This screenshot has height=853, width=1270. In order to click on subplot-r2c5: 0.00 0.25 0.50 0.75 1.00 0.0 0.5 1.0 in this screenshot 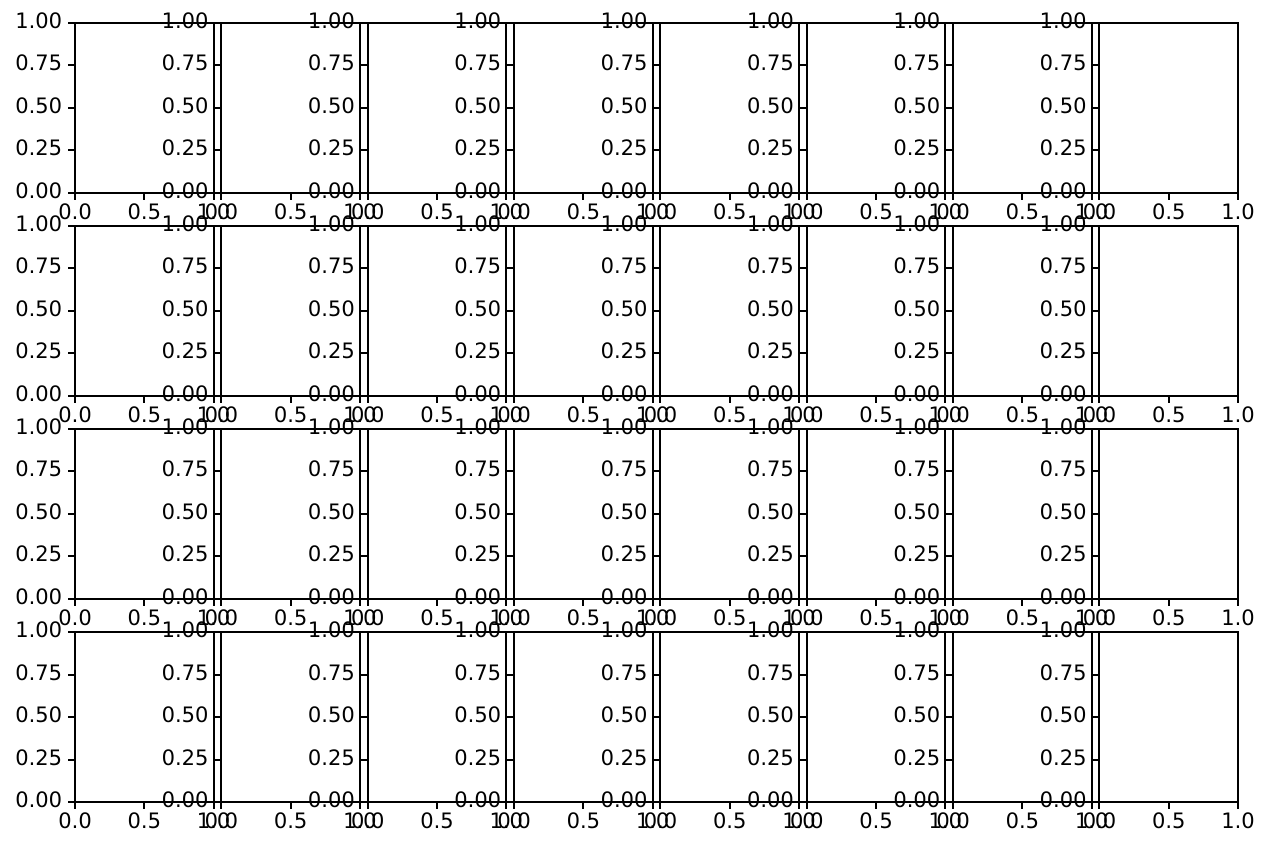, I will do `click(854, 522)`.